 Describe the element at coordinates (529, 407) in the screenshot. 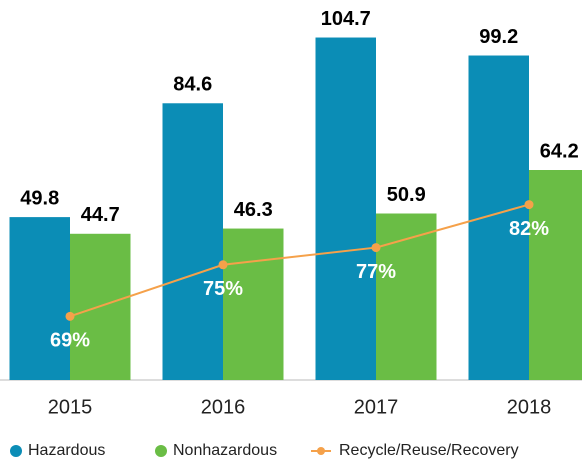

I see `x-tick-label: 2018` at that location.